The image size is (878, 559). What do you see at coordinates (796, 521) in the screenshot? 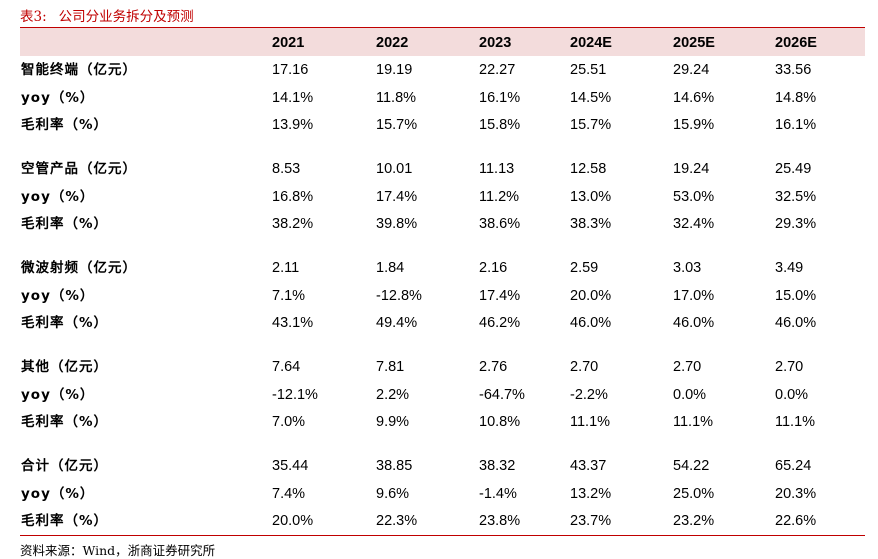
I see `table-cell: 22.6%` at bounding box center [796, 521].